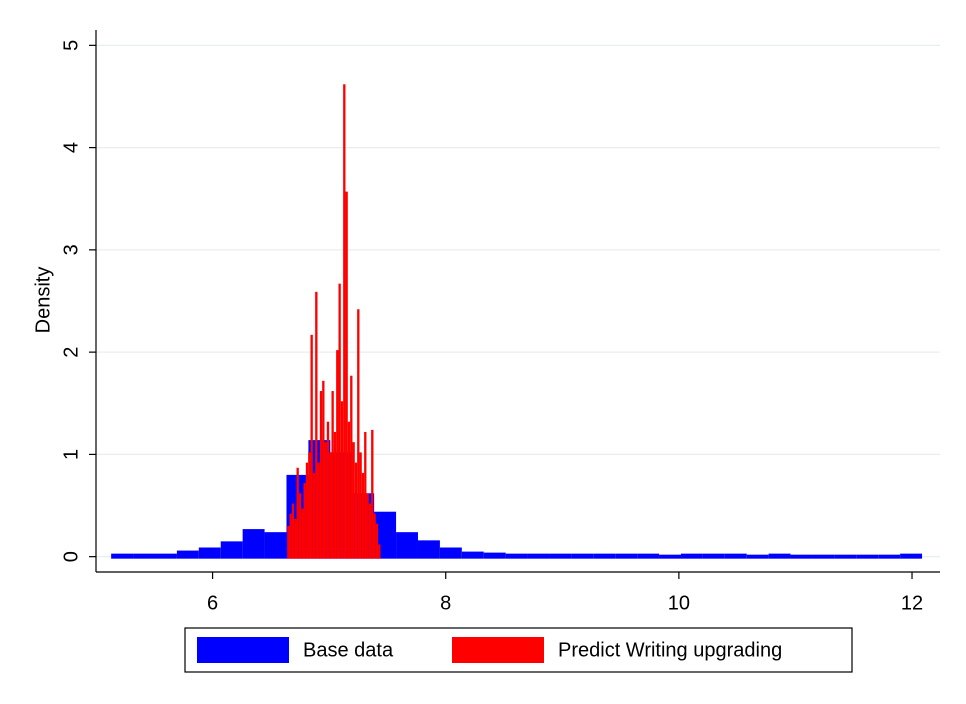 Image resolution: width=966 pixels, height=704 pixels. What do you see at coordinates (679, 603) in the screenshot?
I see `x-tick-label: 10` at bounding box center [679, 603].